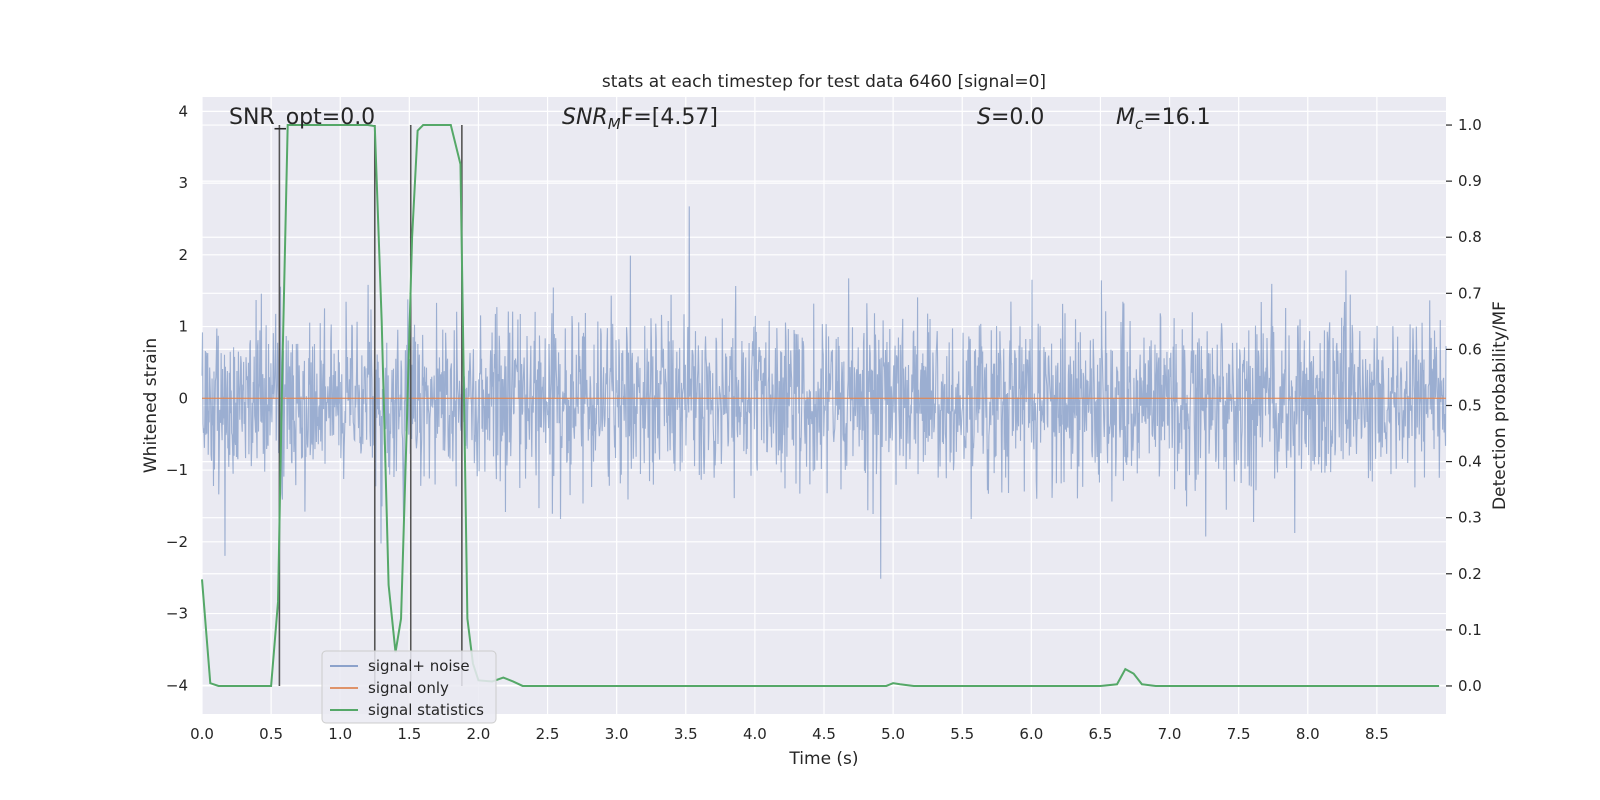  I want to click on y-axis-label: Whitened strain, so click(151, 405).